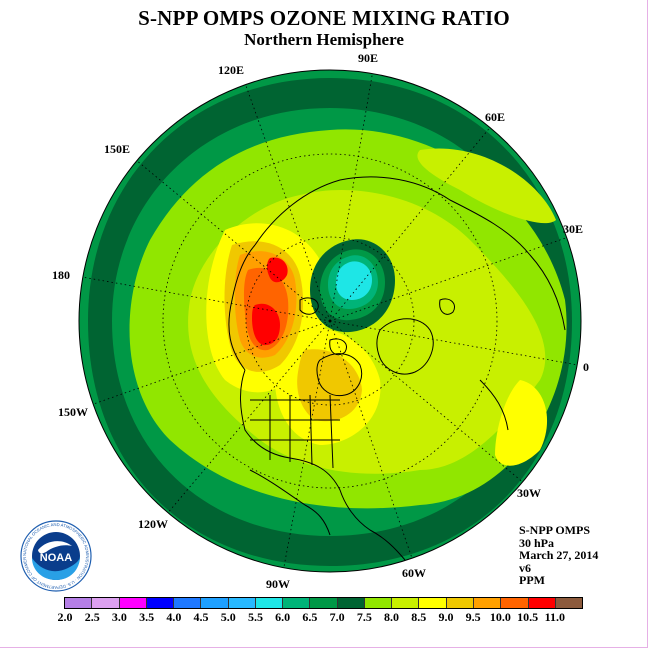  What do you see at coordinates (473, 617) in the screenshot?
I see `colorbar-tick-label: 9.5` at bounding box center [473, 617].